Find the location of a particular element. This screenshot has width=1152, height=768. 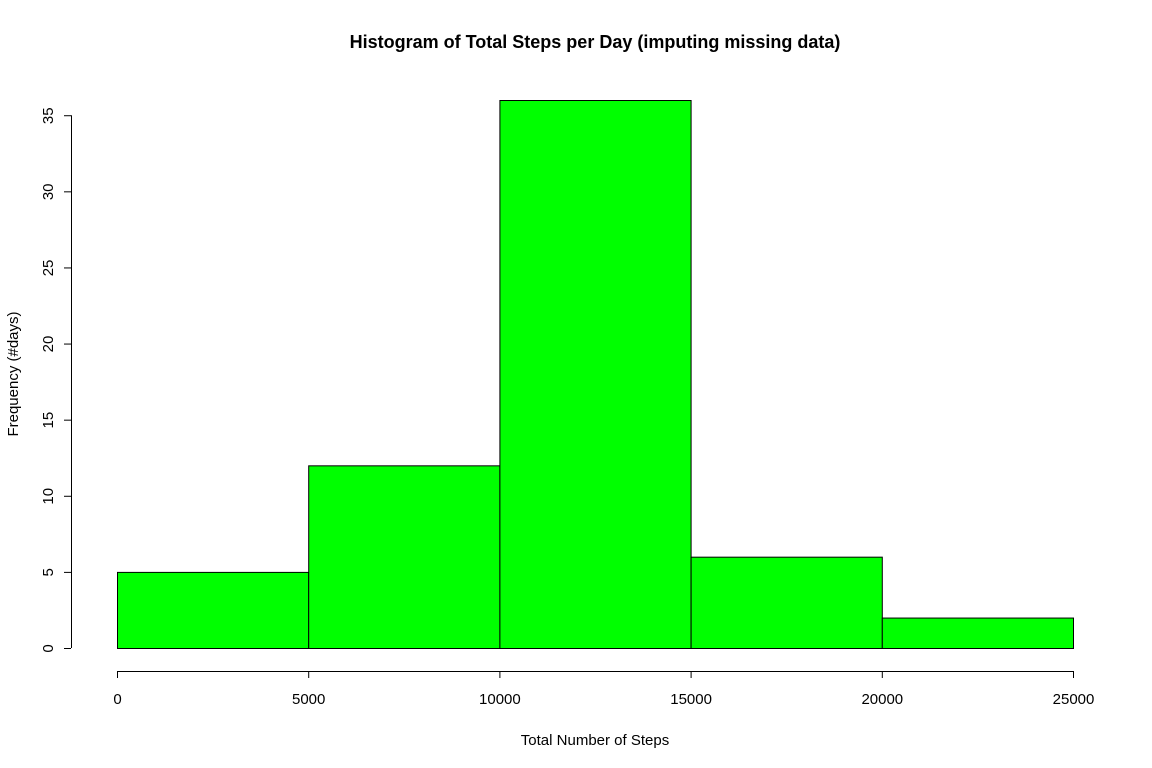

x-axis: 0 5000 10000 15000 20000 25000 is located at coordinates (603, 689).